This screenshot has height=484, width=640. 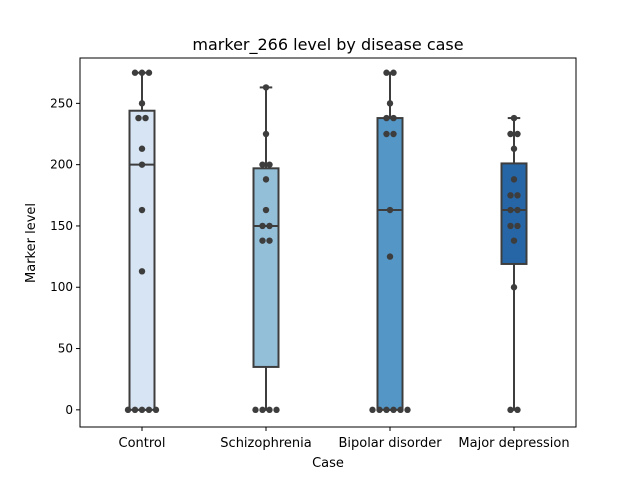 What do you see at coordinates (31, 243) in the screenshot?
I see `y-axis-label: Marker level` at bounding box center [31, 243].